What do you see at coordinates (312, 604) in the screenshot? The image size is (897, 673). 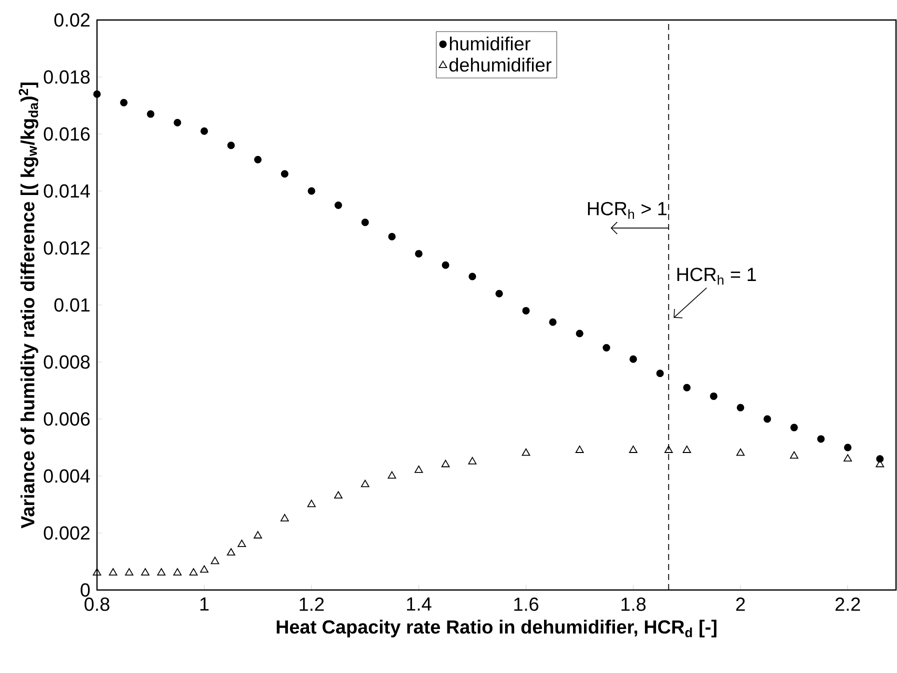 I see `x-tick-label: 1.2` at bounding box center [312, 604].